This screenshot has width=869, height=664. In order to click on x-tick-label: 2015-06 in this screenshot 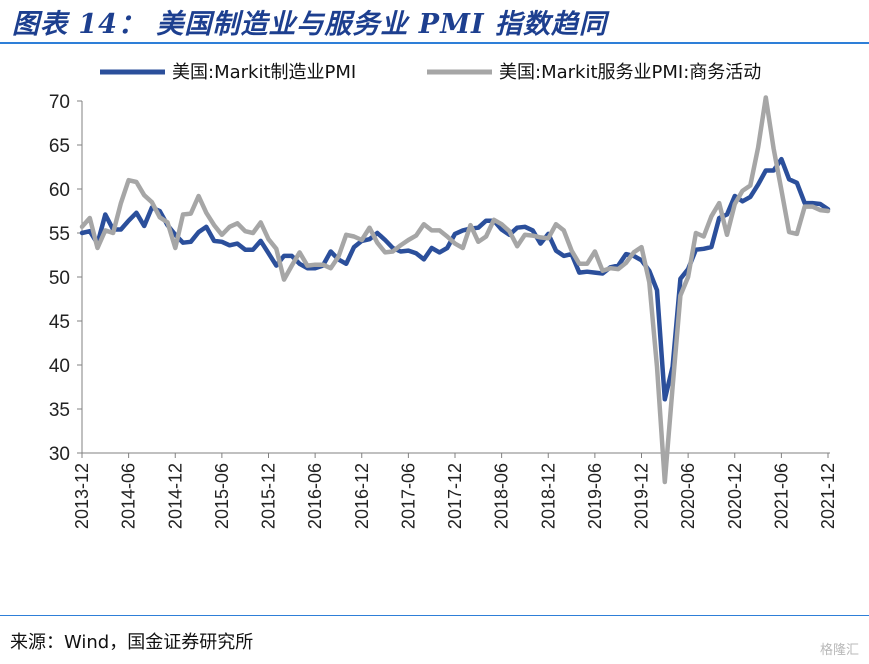, I will do `click(222, 496)`.